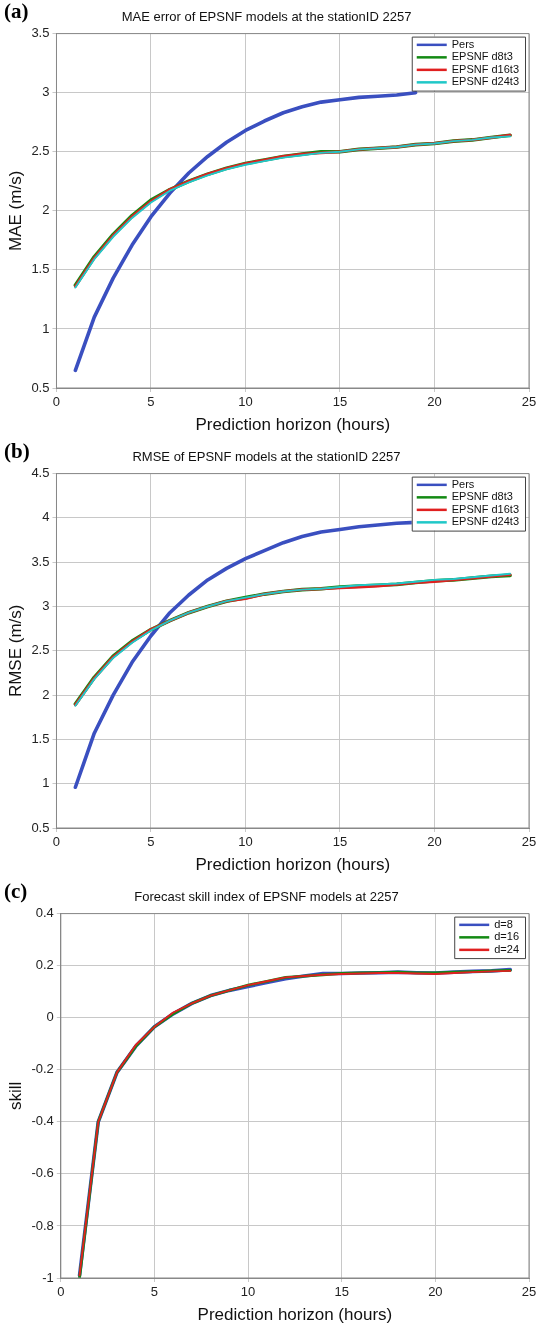  What do you see at coordinates (266, 897) in the screenshot?
I see `chart-title: Forecast skill index of EPSNF models at 2257` at bounding box center [266, 897].